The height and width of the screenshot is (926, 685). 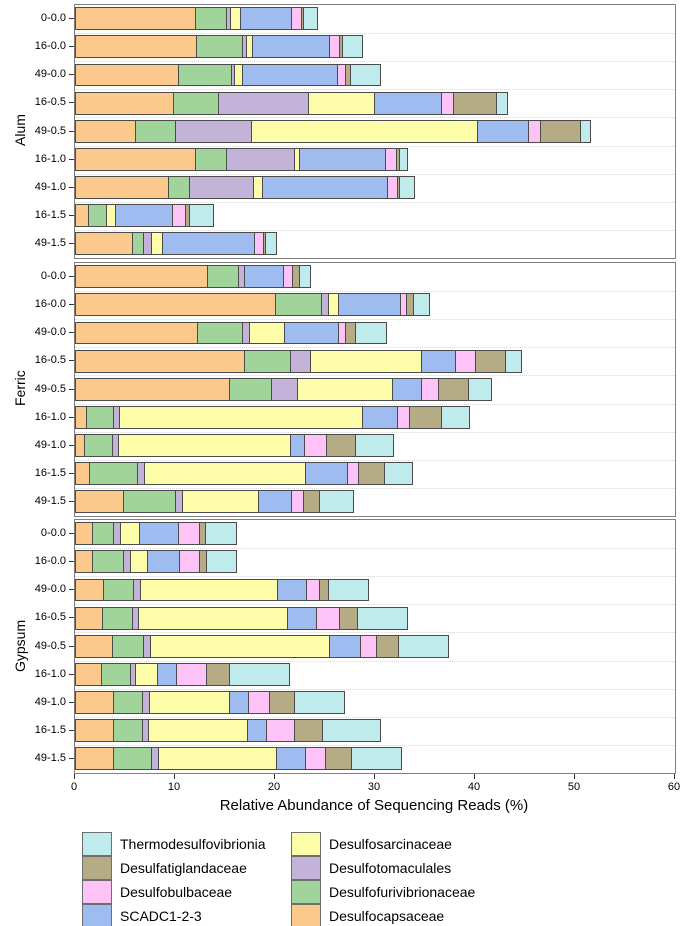 What do you see at coordinates (50, 589) in the screenshot?
I see `category-label: 49-0.0` at bounding box center [50, 589].